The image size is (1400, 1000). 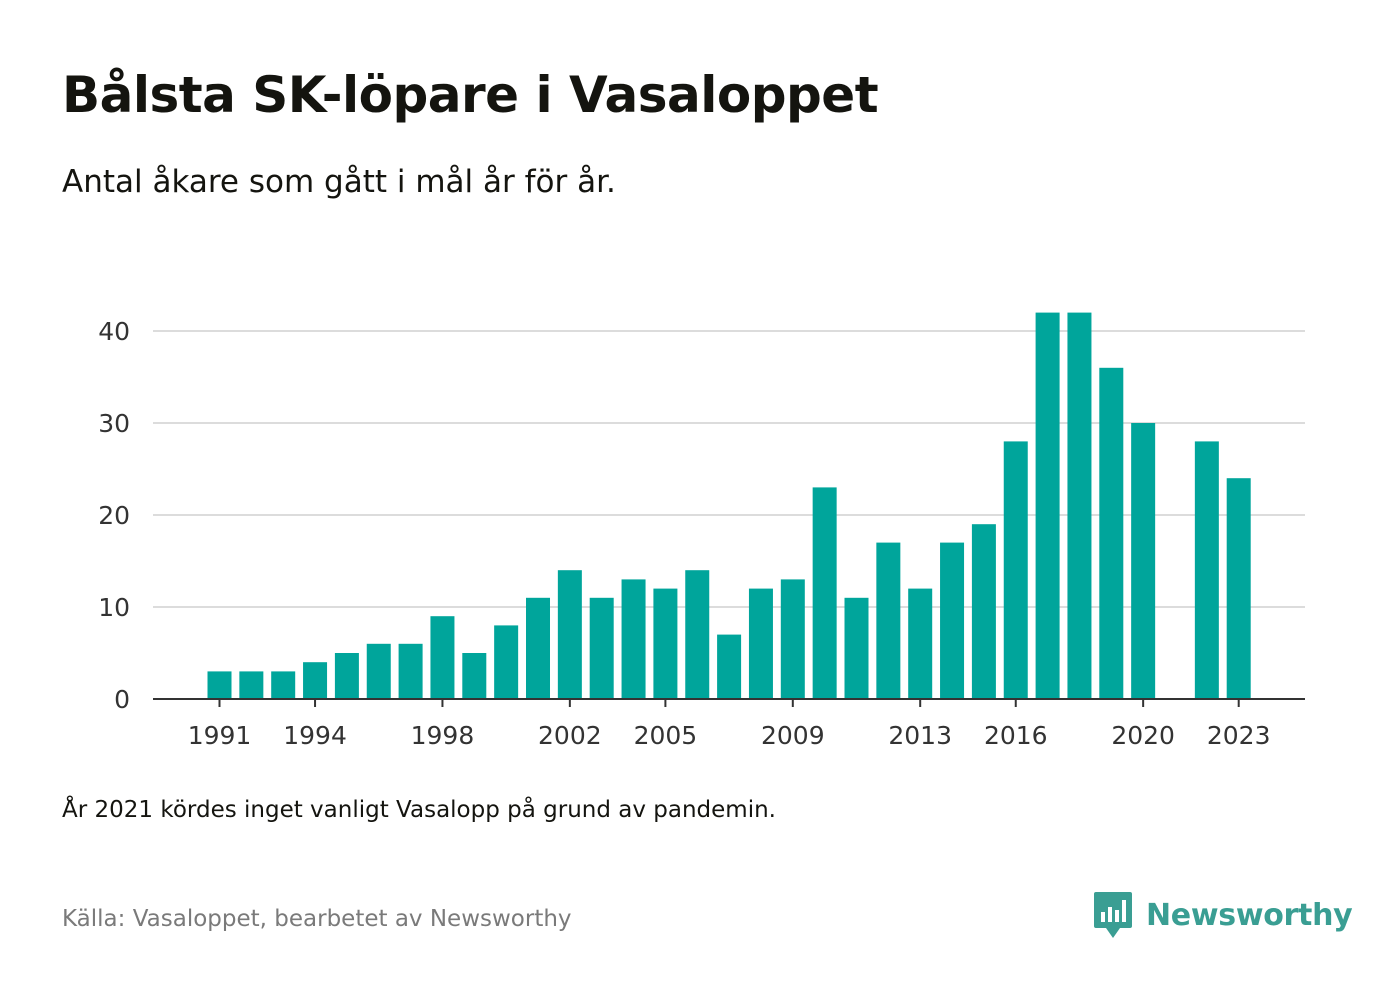 I want to click on x-tick-label: 1991, so click(x=220, y=735).